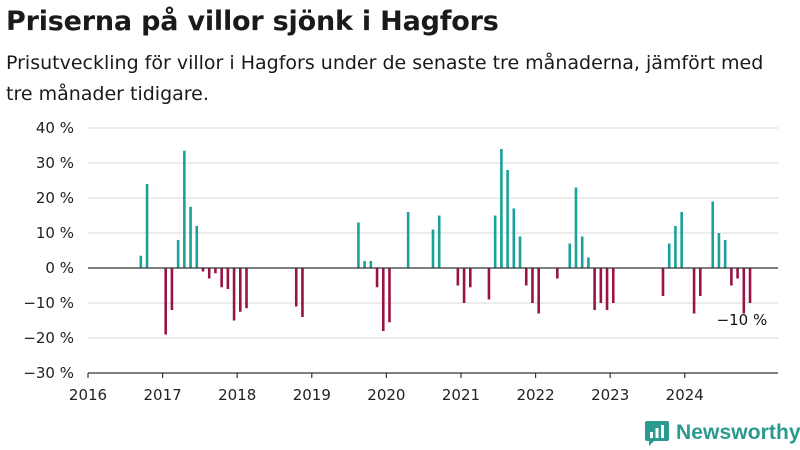  I want to click on y-tick-label: 40 %, so click(55, 128).